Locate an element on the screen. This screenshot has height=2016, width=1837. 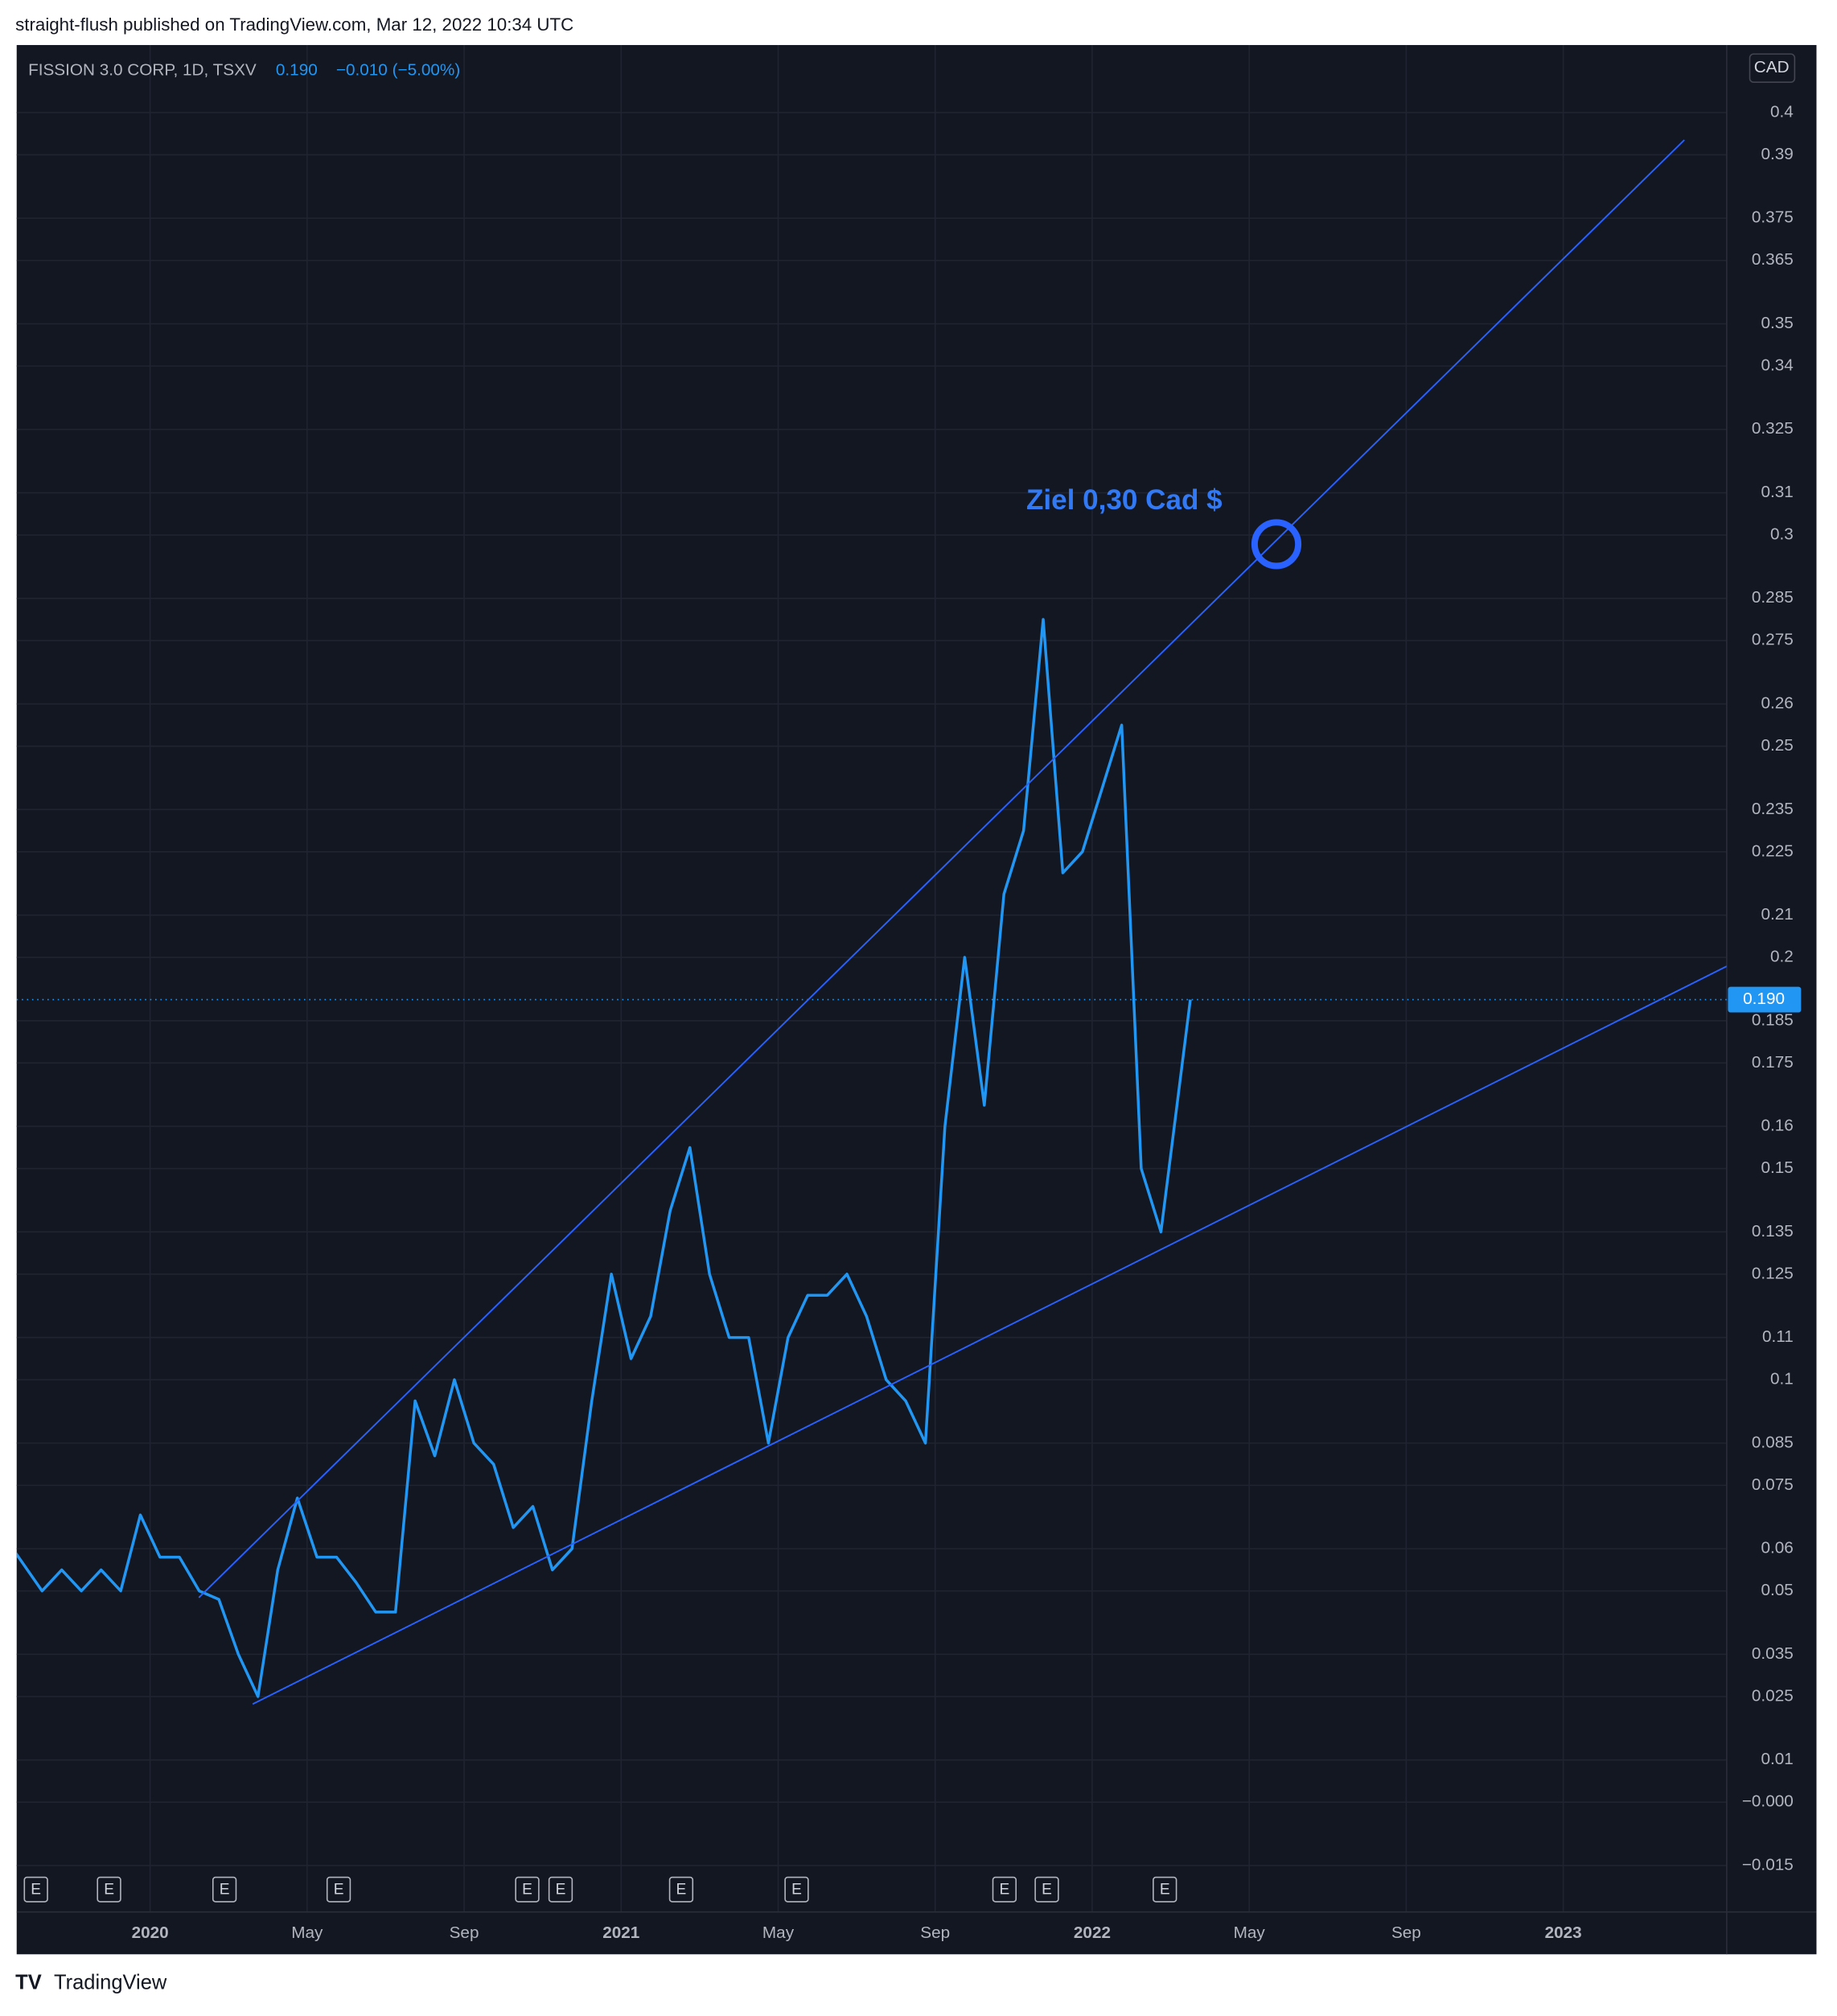
legend-title: FISSION 3.0 CORP, 1D, TSXV is located at coordinates (143, 69).